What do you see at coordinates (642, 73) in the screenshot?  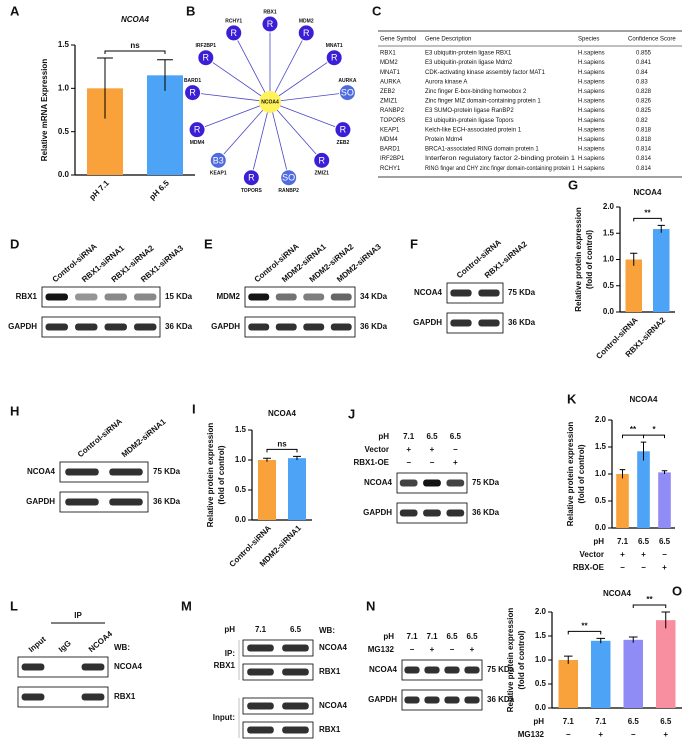 I see `table-cell: 0.84` at bounding box center [642, 73].